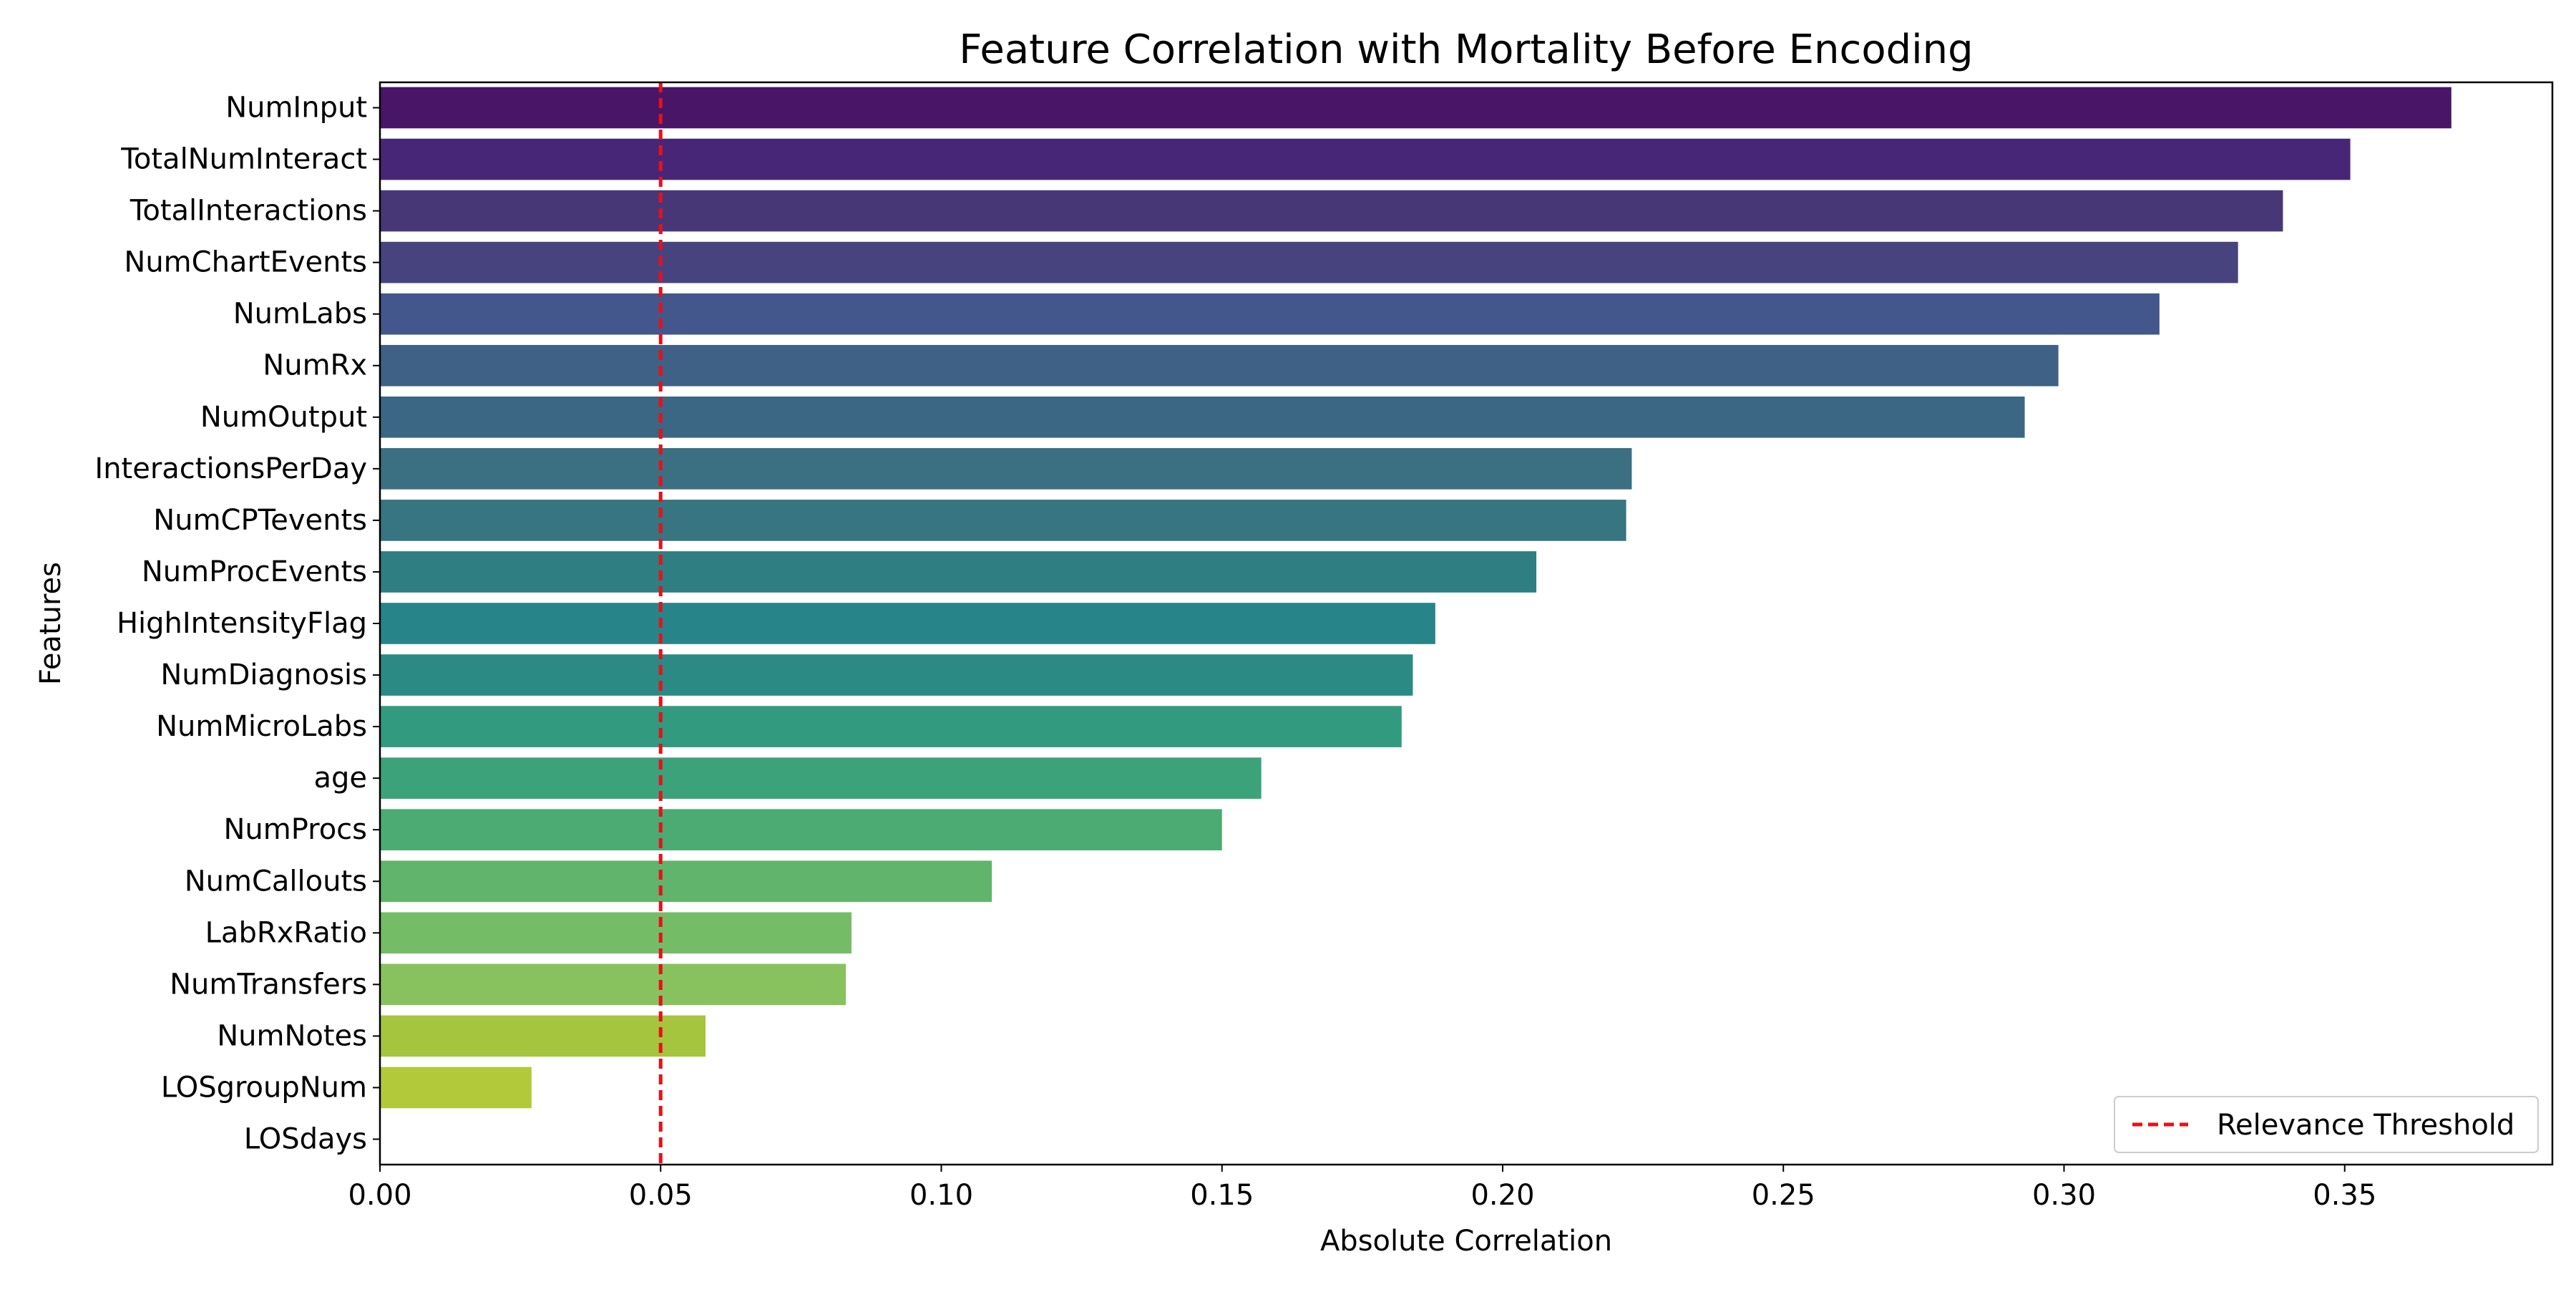  I want to click on bar-TotalNumInteract, so click(1365, 159).